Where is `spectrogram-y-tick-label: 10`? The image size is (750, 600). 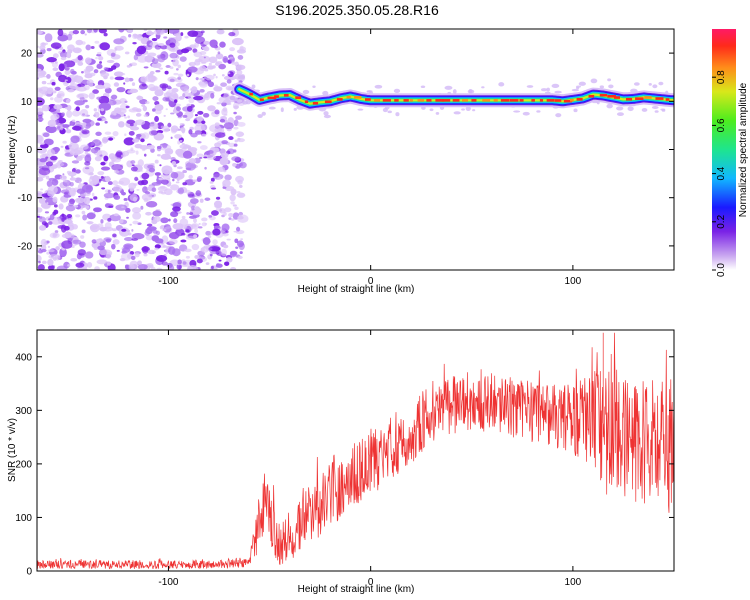
spectrogram-y-tick-label: 10 is located at coordinates (27, 102).